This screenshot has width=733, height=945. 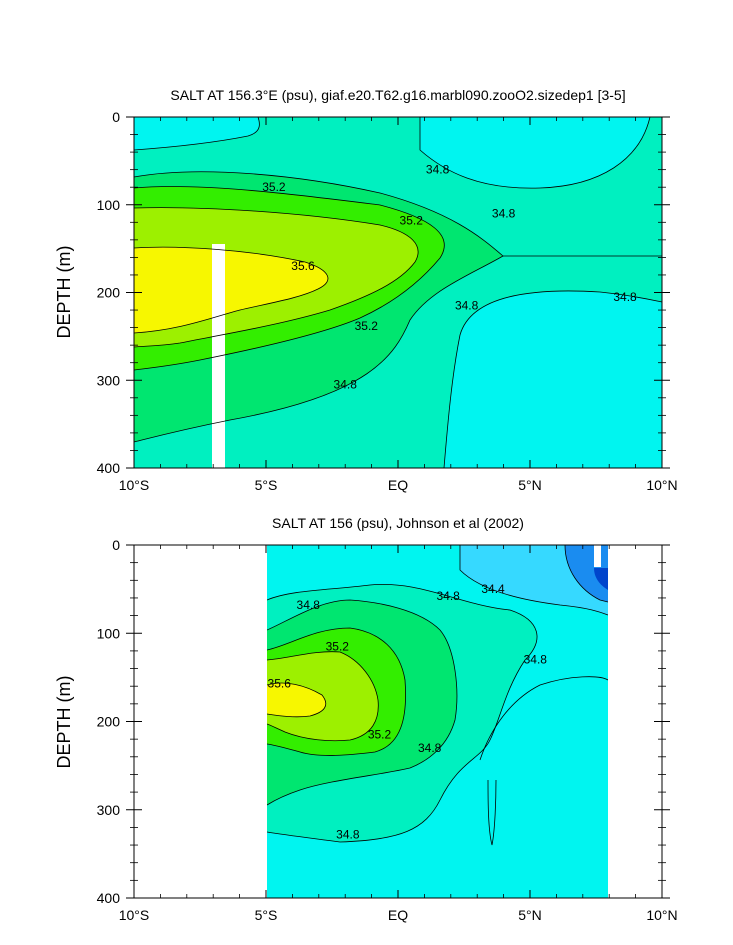 What do you see at coordinates (398, 523) in the screenshot?
I see `bottom-chart-title: SALT AT 156 (psu), Johnson et al (2002)` at bounding box center [398, 523].